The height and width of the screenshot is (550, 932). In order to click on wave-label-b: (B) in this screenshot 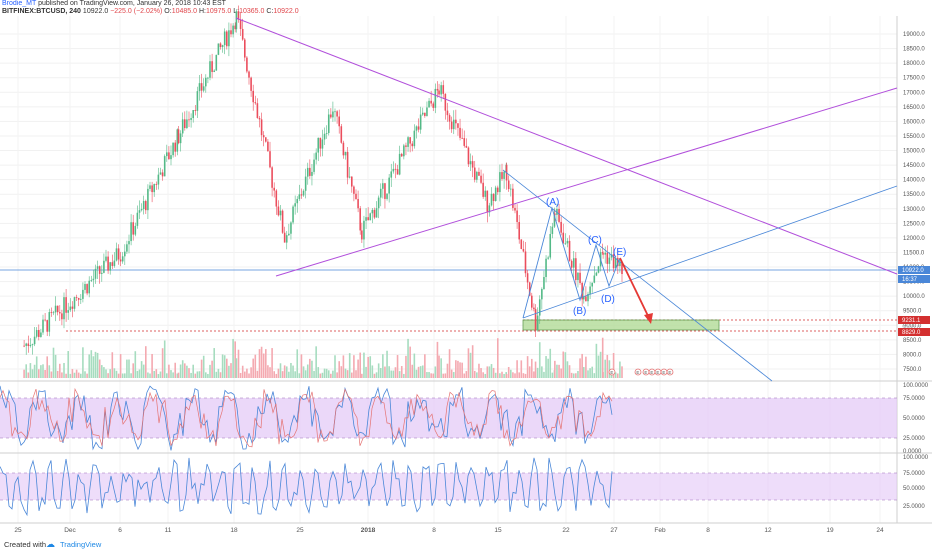, I will do `click(579, 311)`.